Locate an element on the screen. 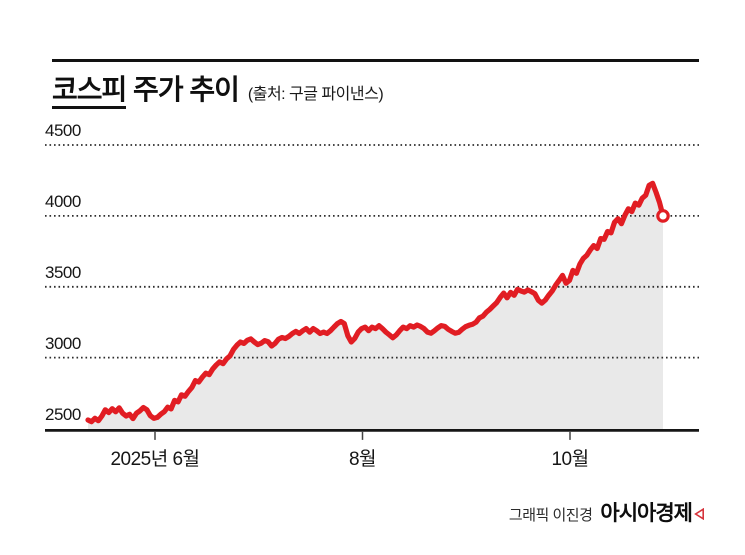 Image resolution: width=745 pixels, height=555 pixels. x-axis-label-0: 2025년 6월 is located at coordinates (155, 459).